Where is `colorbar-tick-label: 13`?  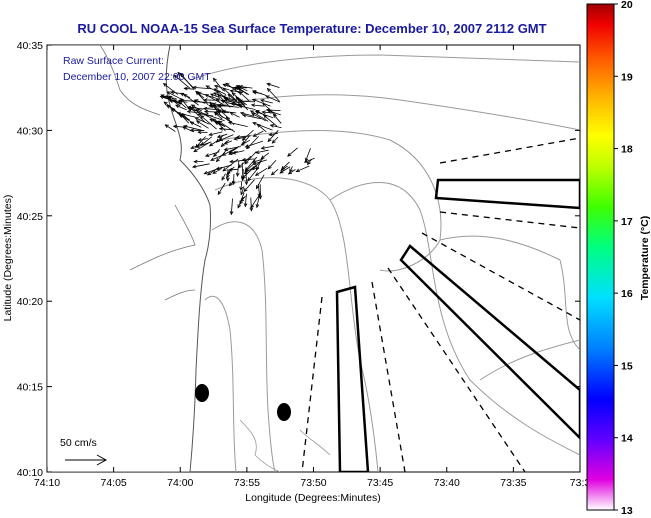 colorbar-tick-label: 13 is located at coordinates (627, 511).